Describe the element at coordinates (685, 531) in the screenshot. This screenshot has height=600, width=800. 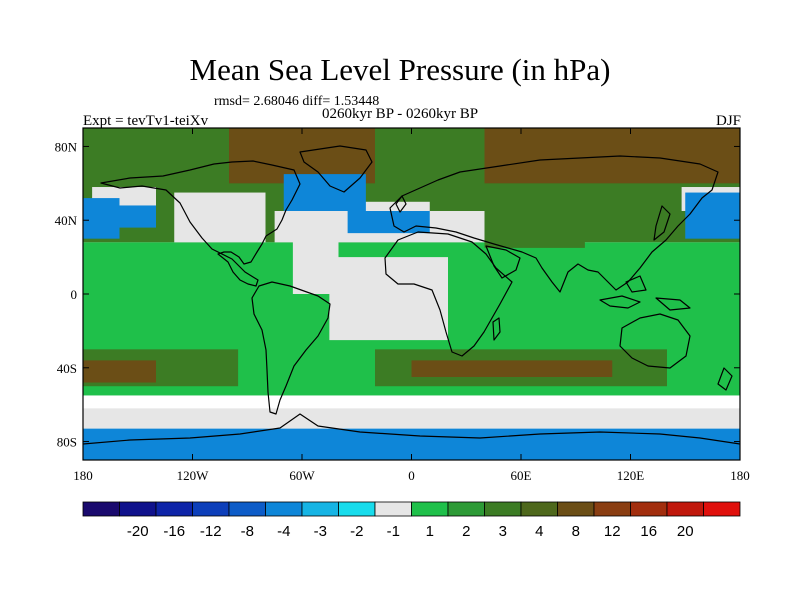
I see `colorbar-label: 20` at that location.